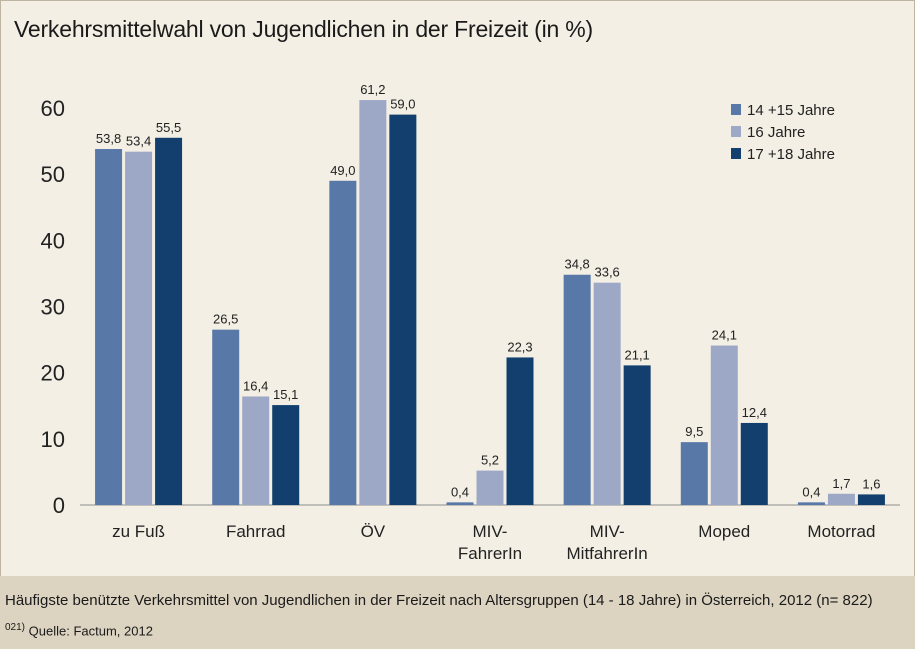 The width and height of the screenshot is (915, 649). I want to click on data-label: 55,5, so click(168, 127).